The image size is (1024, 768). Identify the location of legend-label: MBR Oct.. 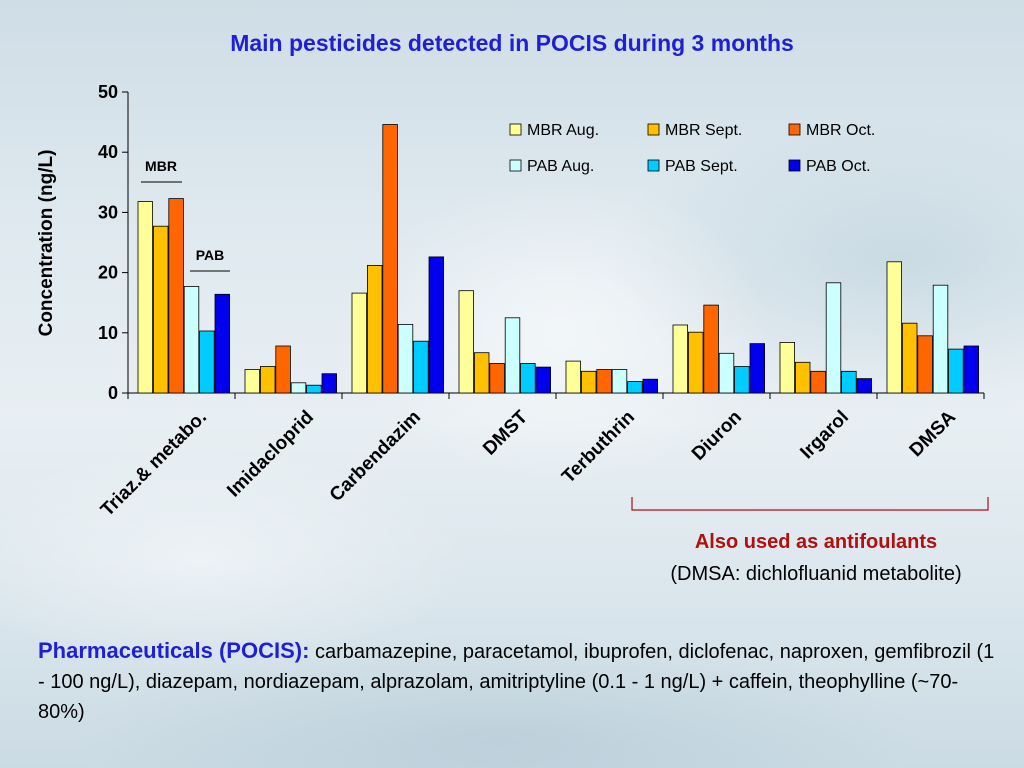
(840, 130).